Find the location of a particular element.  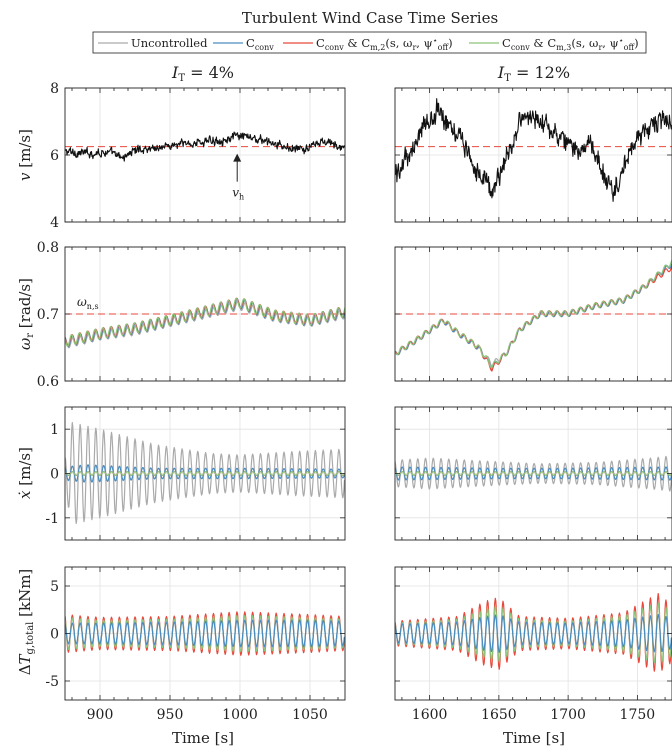

legend-box is located at coordinates (369, 42).